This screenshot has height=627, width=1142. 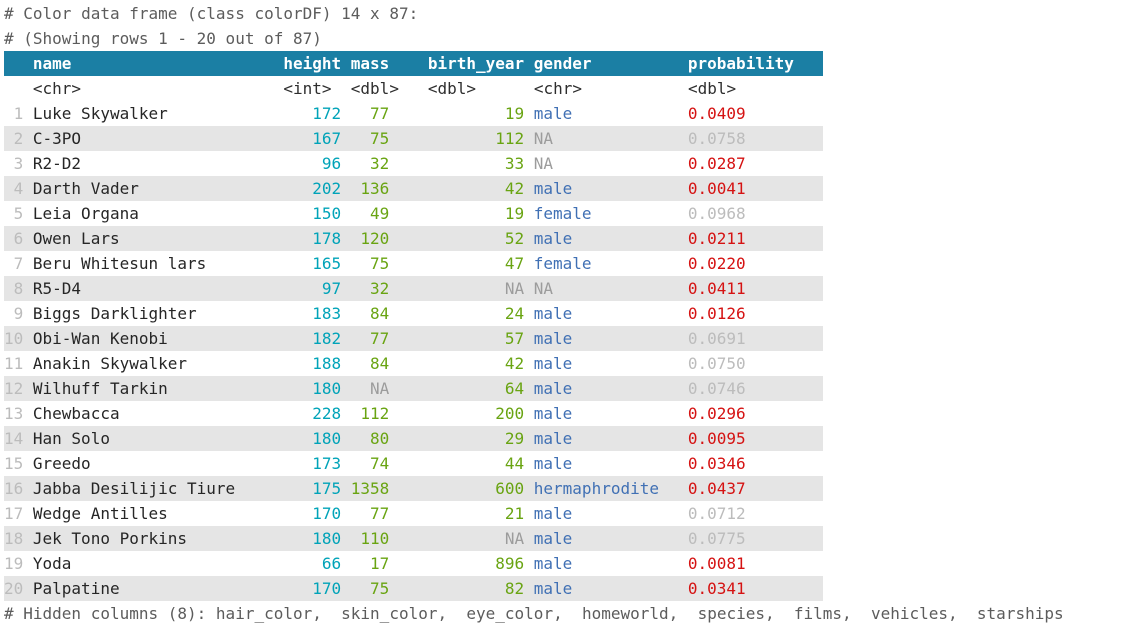 What do you see at coordinates (18, 163) in the screenshot?
I see `cell-rownum: 3` at bounding box center [18, 163].